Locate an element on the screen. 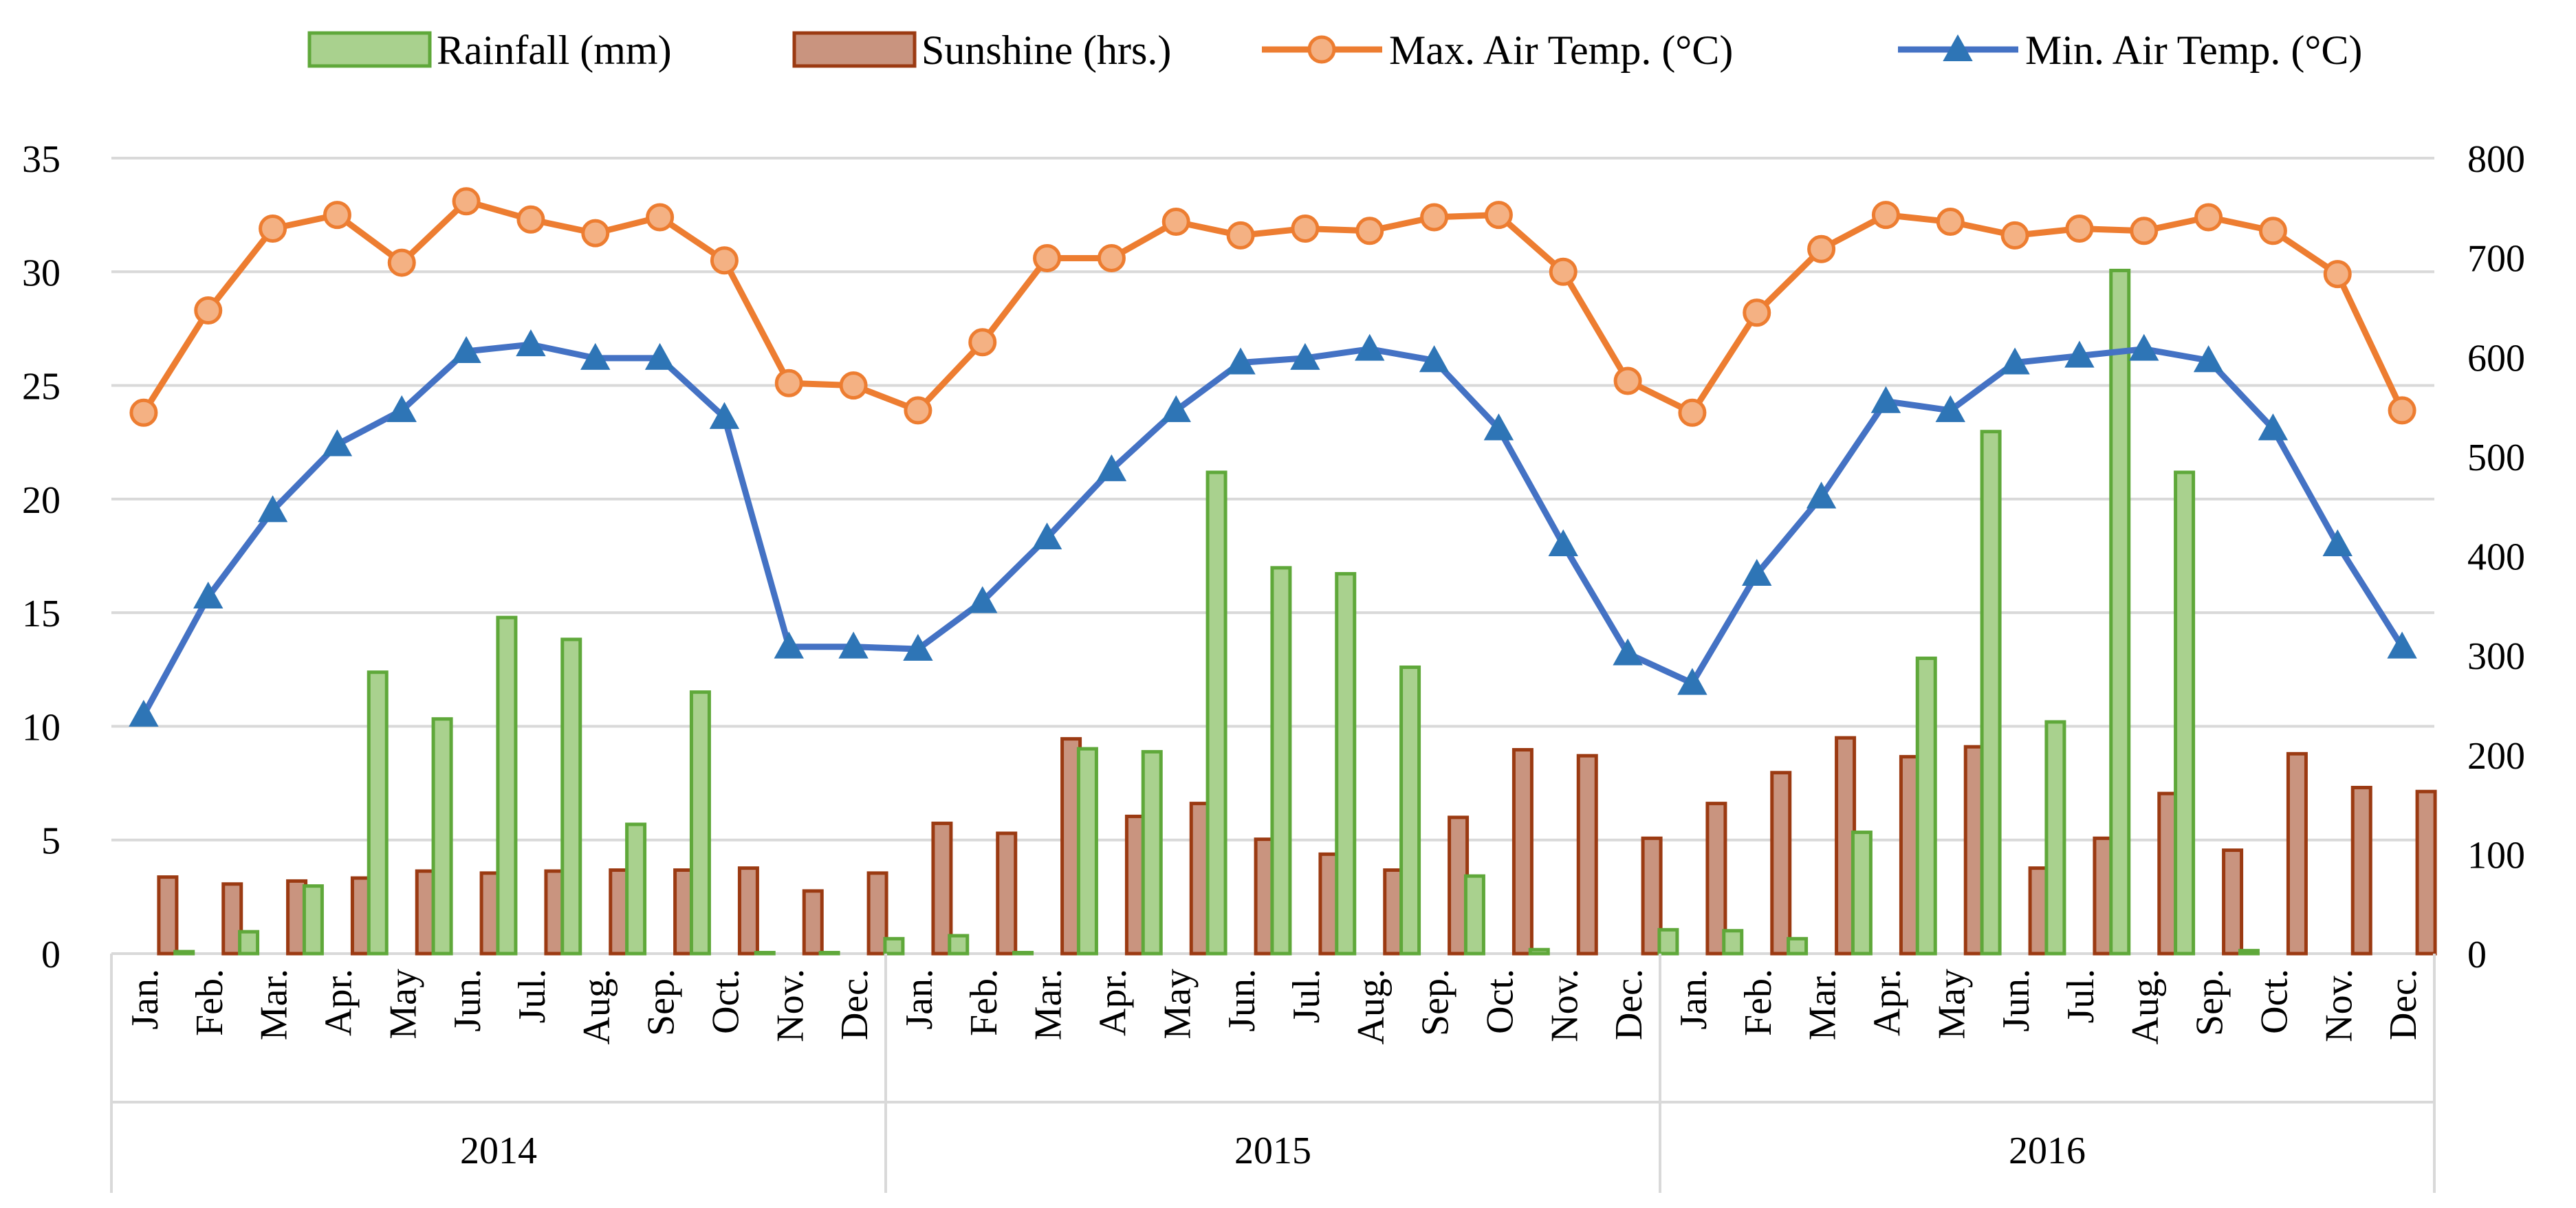 The height and width of the screenshot is (1208, 2576). year-label: 2015 is located at coordinates (1272, 1151).